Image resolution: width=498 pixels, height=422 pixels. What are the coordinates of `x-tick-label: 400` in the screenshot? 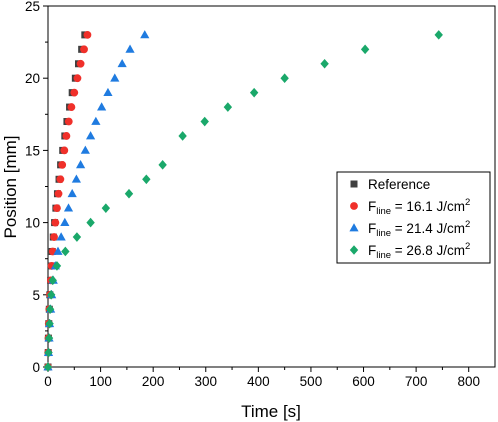 It's located at (258, 381).